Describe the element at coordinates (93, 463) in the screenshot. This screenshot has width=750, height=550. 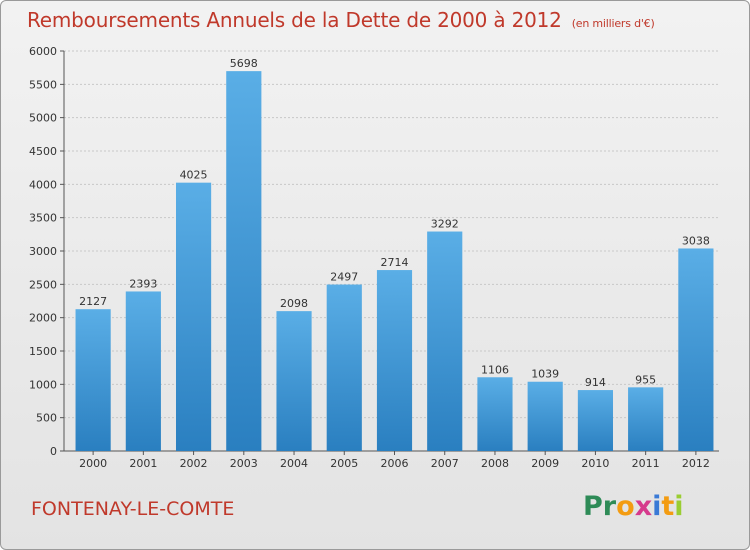
I see `x-tick-label: 2000` at that location.